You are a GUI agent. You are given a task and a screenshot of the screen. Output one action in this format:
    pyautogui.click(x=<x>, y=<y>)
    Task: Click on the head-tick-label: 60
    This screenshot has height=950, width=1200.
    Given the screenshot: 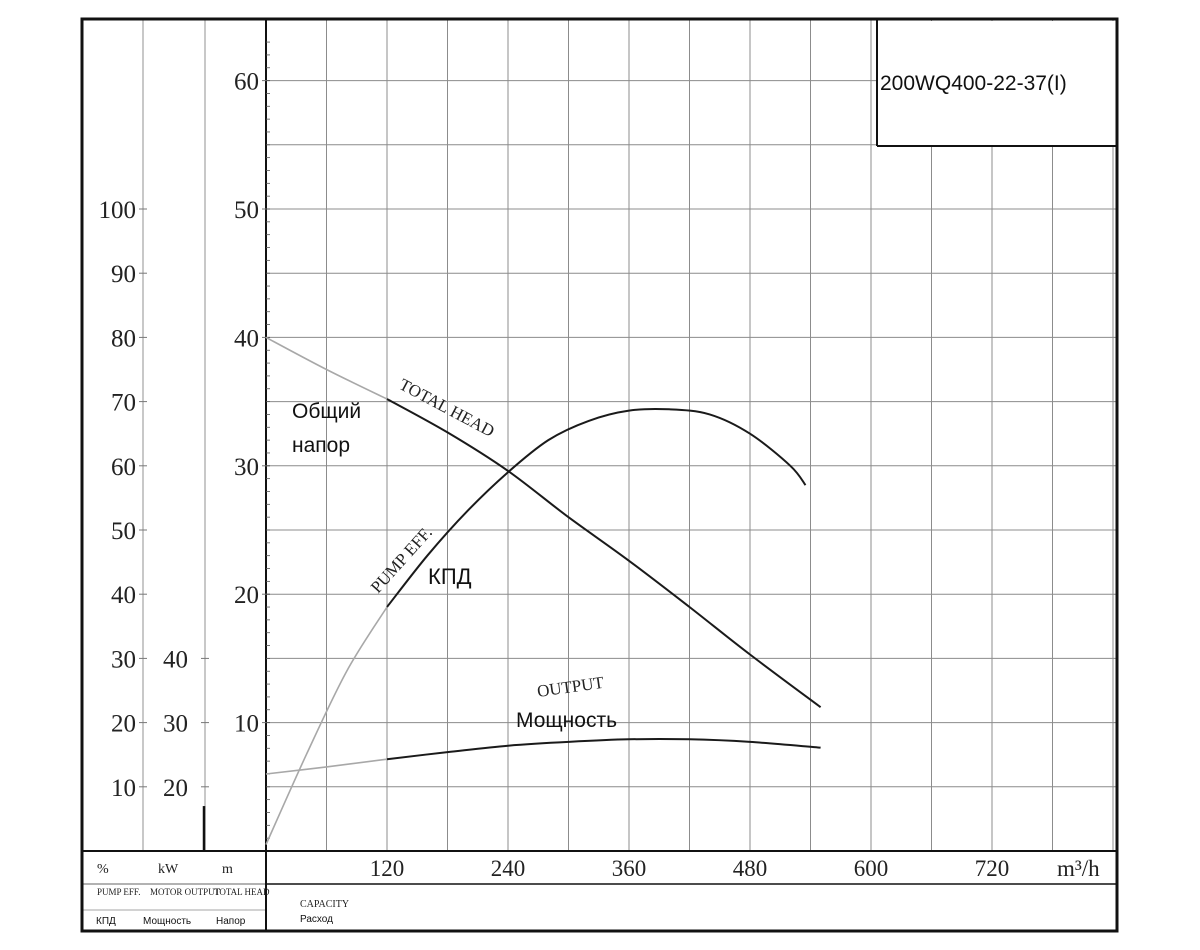 What is the action you would take?
    pyautogui.click(x=246, y=82)
    